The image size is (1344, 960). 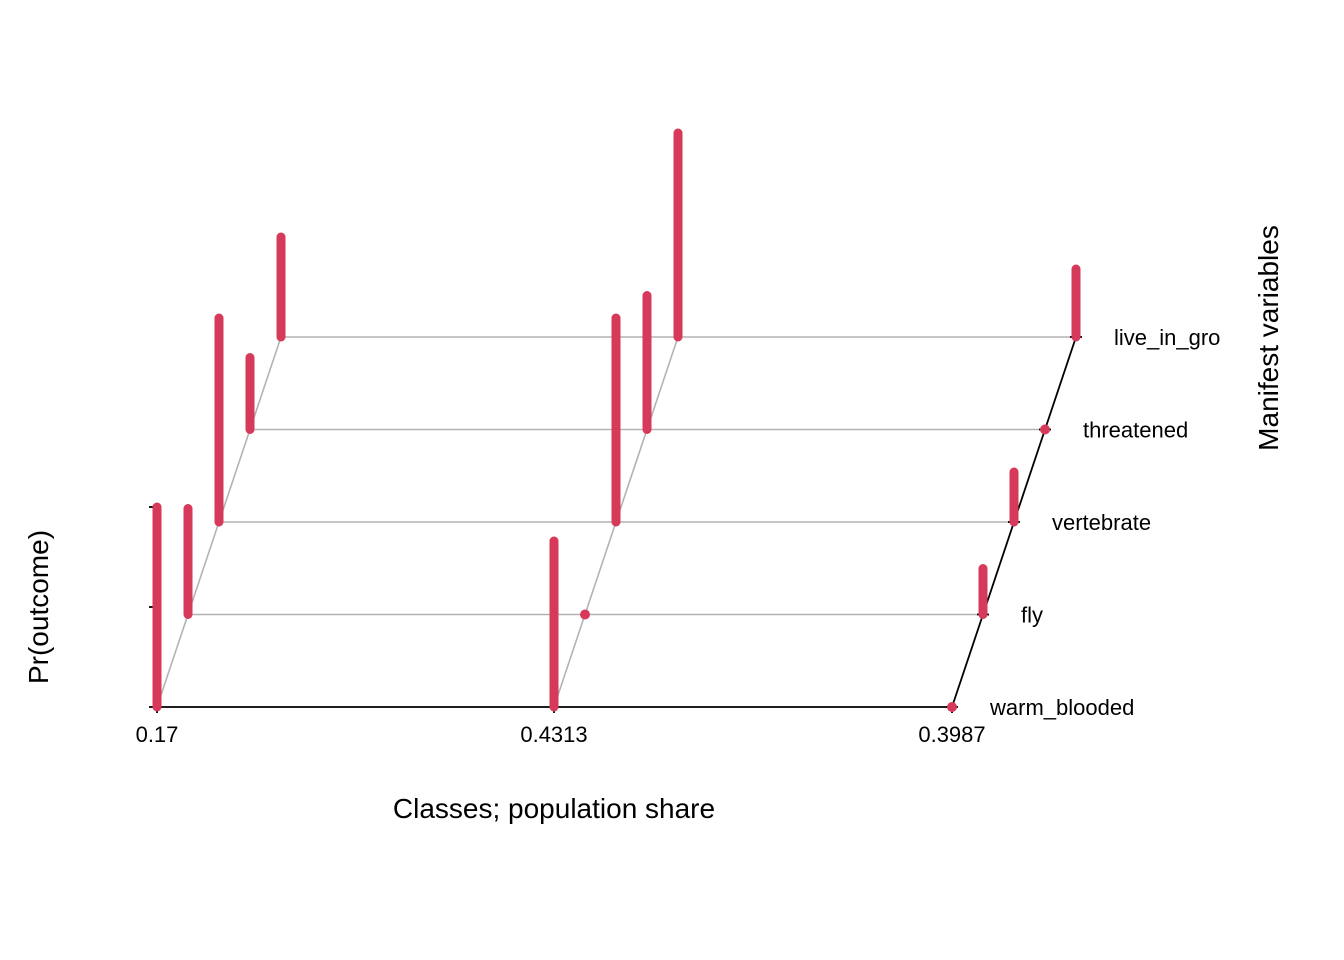 I want to click on x-tick-label: 0.4313, so click(x=553, y=734).